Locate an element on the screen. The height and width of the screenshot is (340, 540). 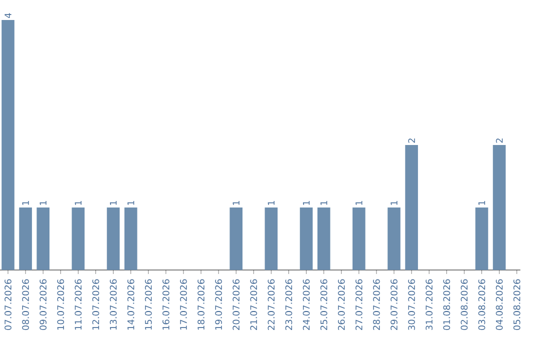
x-tick-label: 16.07.2026 is located at coordinates (166, 304).